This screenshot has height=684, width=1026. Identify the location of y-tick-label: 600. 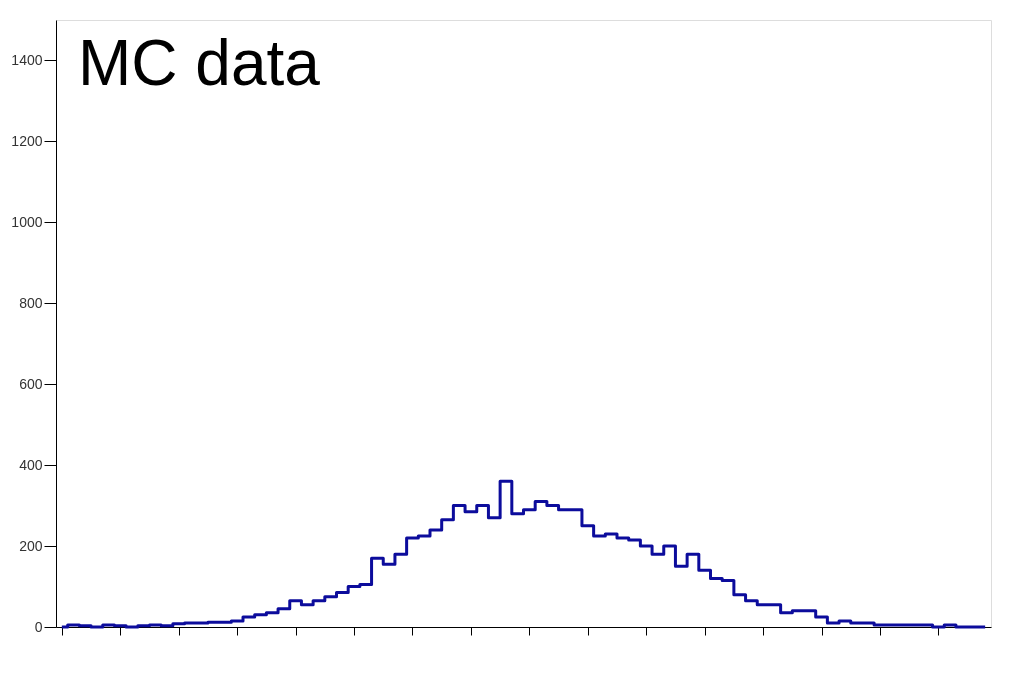
(31, 383).